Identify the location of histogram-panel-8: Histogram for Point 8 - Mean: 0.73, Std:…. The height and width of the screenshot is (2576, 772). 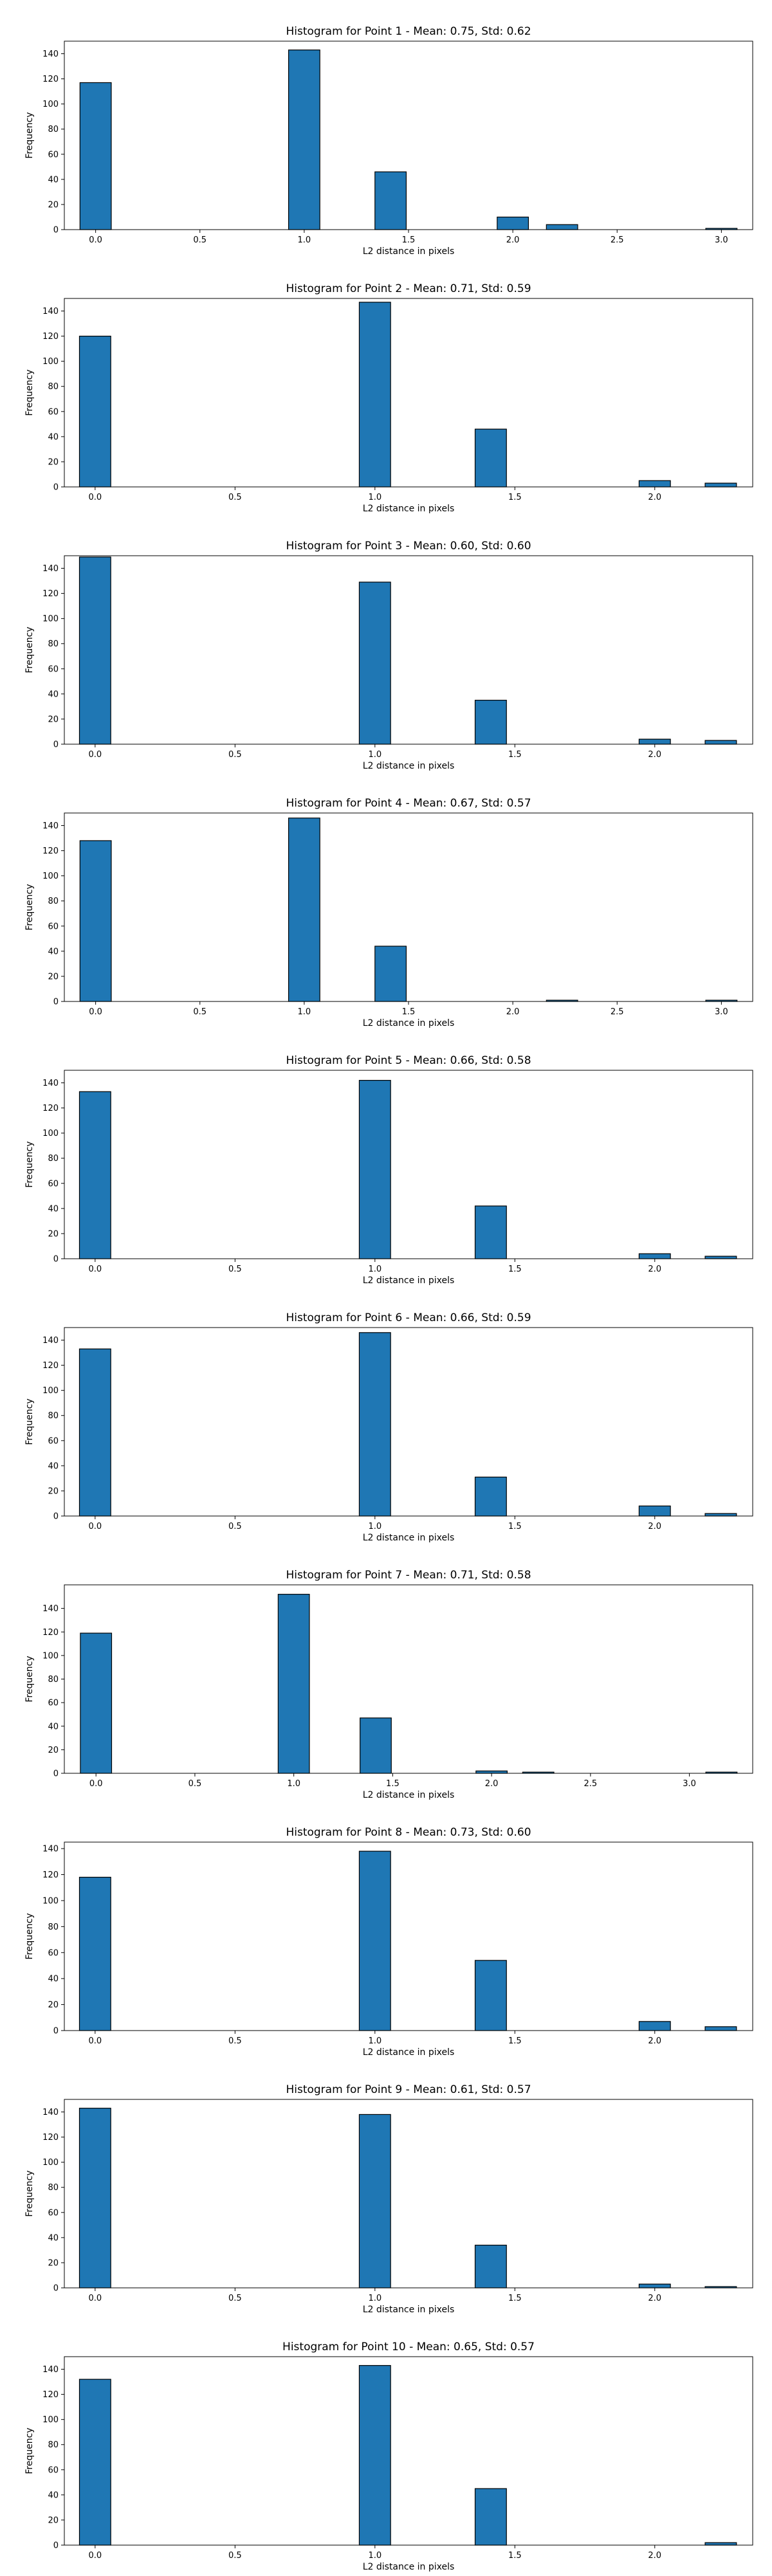
(388, 1942).